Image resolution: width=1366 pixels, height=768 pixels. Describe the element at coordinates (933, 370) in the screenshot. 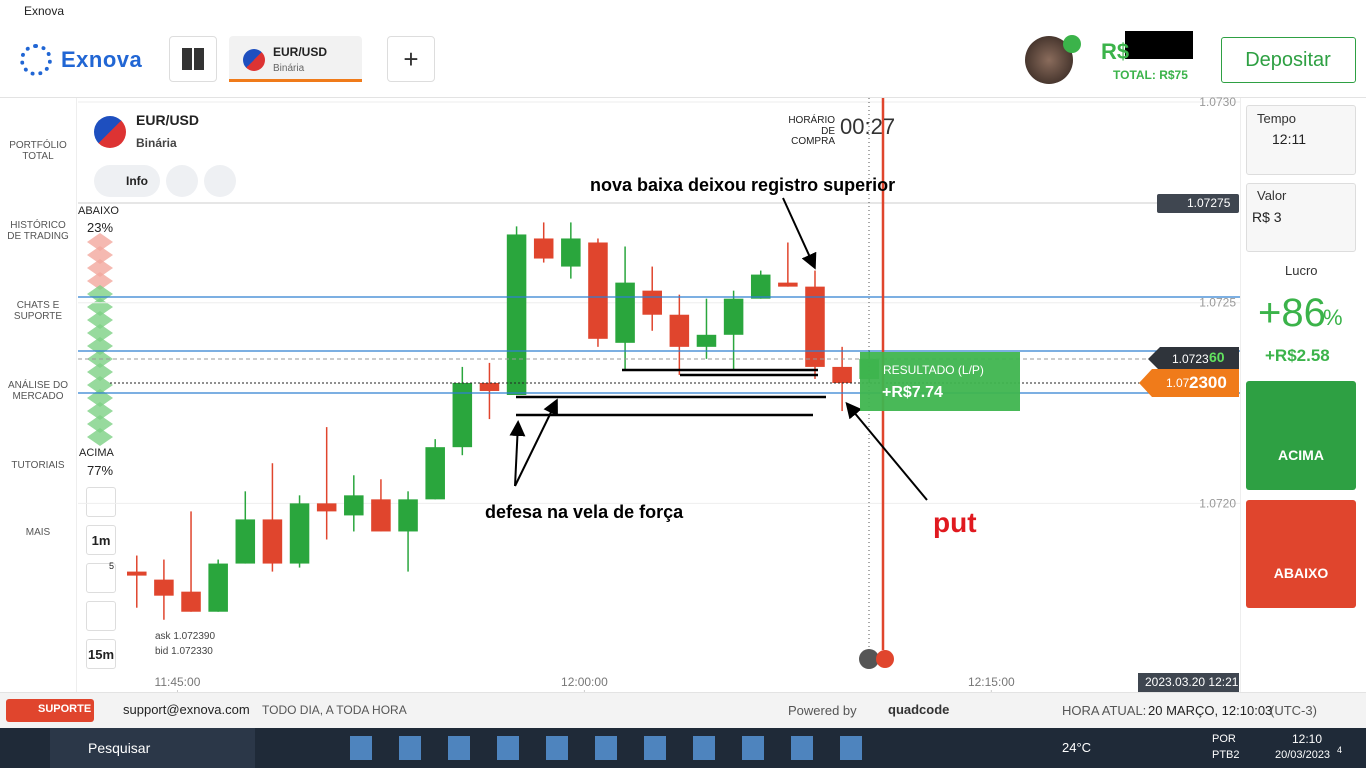

I see `label: RESULTADO (L/P)` at that location.